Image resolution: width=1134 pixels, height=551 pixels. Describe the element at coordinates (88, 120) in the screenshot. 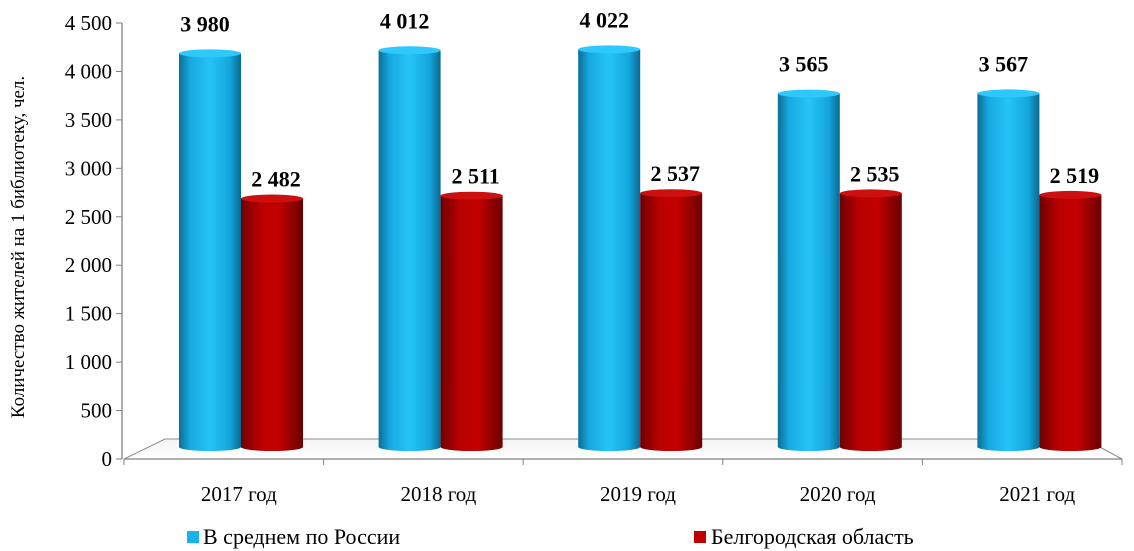

I see `y-tick-label: 3 500` at that location.